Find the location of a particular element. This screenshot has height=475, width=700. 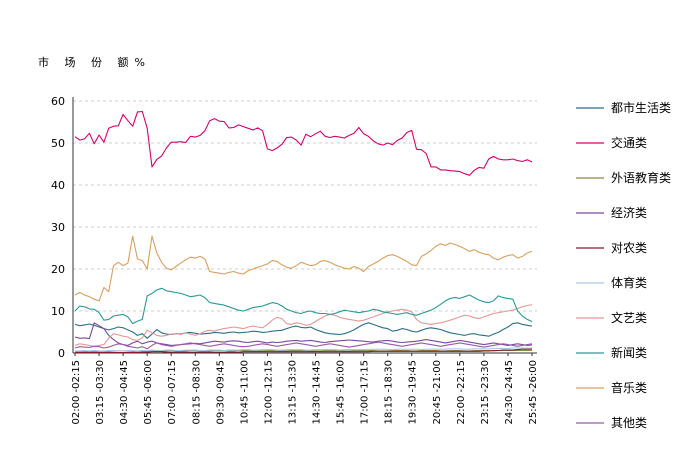

legend-label: 对农类 is located at coordinates (629, 248).